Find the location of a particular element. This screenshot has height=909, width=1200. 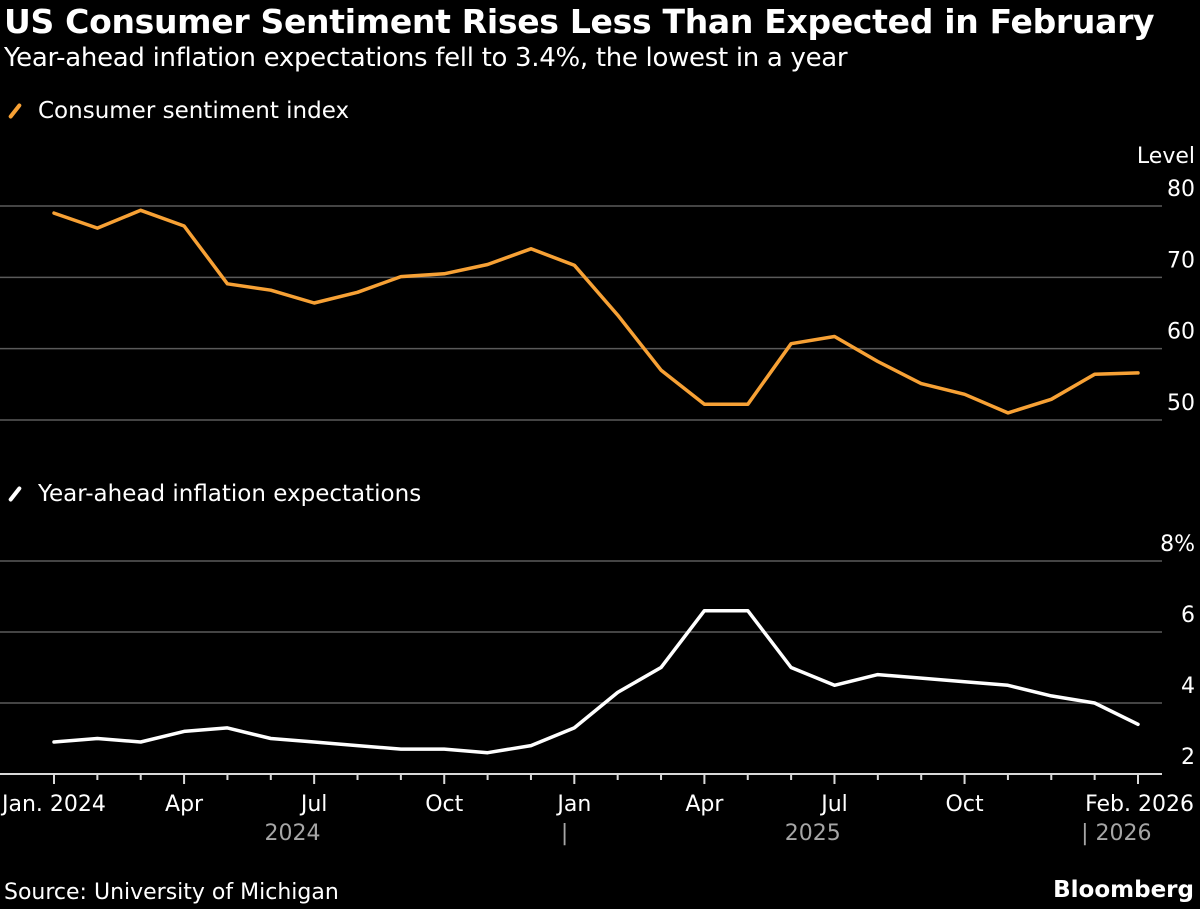

sentiment-y-tick-2: 60 is located at coordinates (1181, 332).